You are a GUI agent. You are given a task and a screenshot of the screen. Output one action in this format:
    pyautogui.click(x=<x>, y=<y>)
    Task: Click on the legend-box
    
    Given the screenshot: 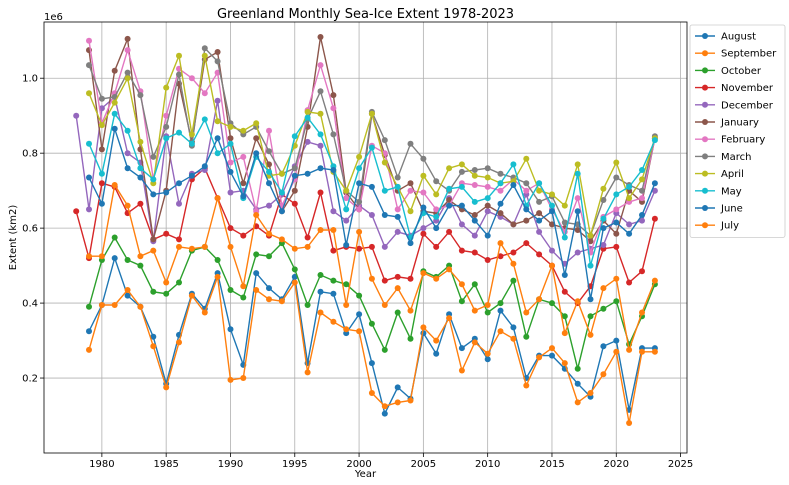 What is the action you would take?
    pyautogui.click(x=737, y=131)
    